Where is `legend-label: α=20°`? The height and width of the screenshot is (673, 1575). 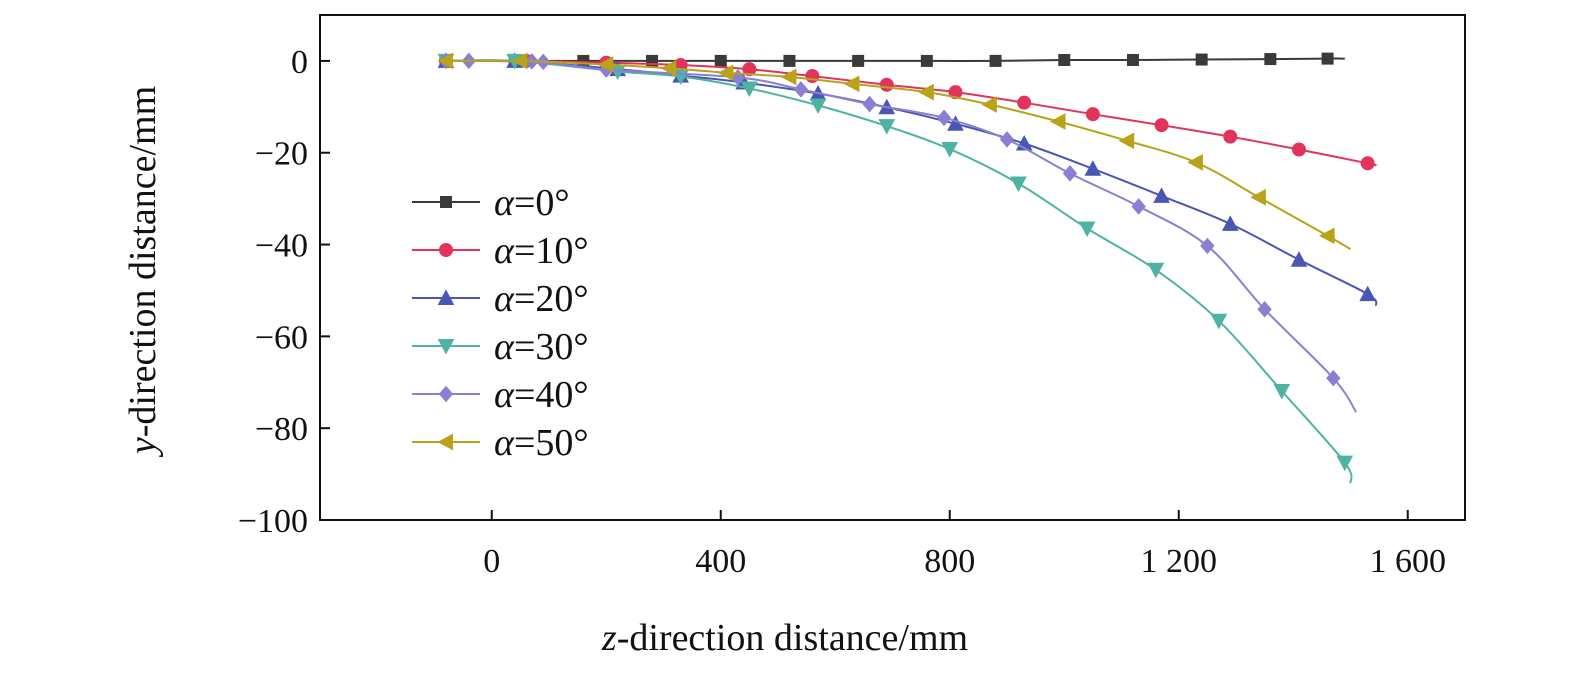
legend-label: α=20° is located at coordinates (541, 299).